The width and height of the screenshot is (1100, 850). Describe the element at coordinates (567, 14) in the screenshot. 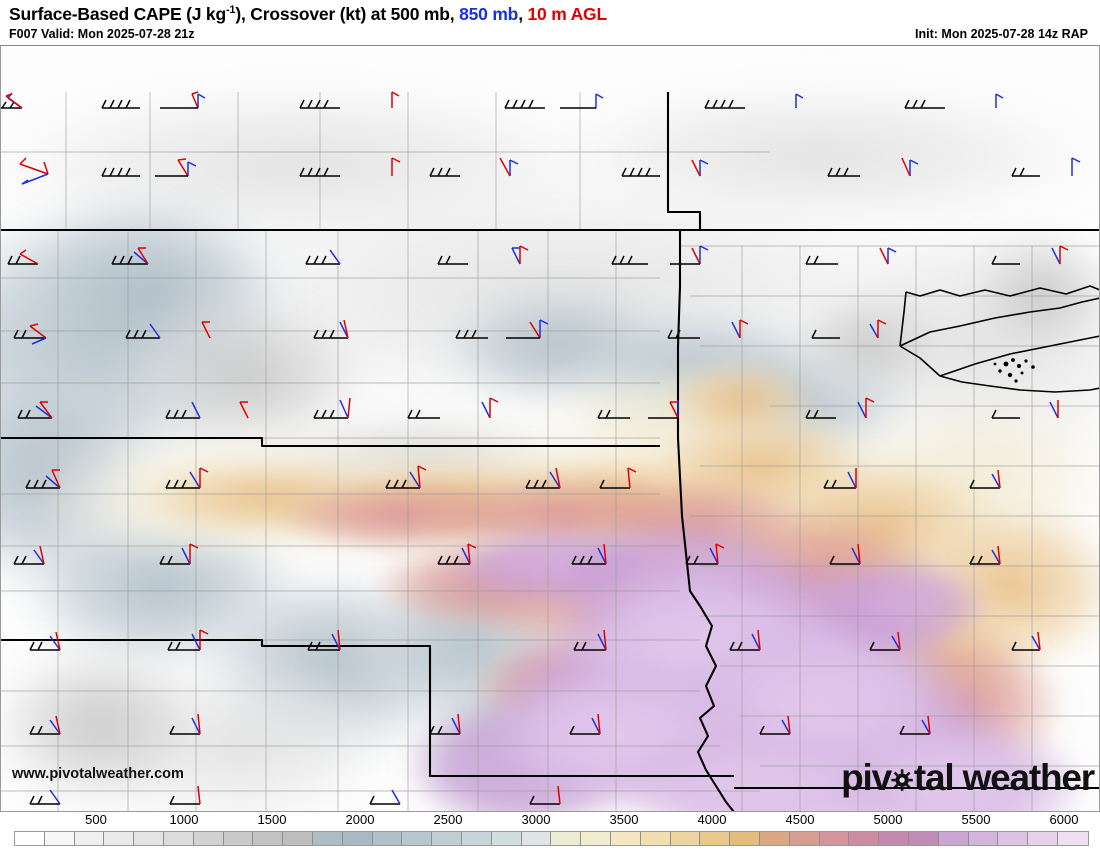

I see `title-10m-agl-label: 10 m AGL` at that location.